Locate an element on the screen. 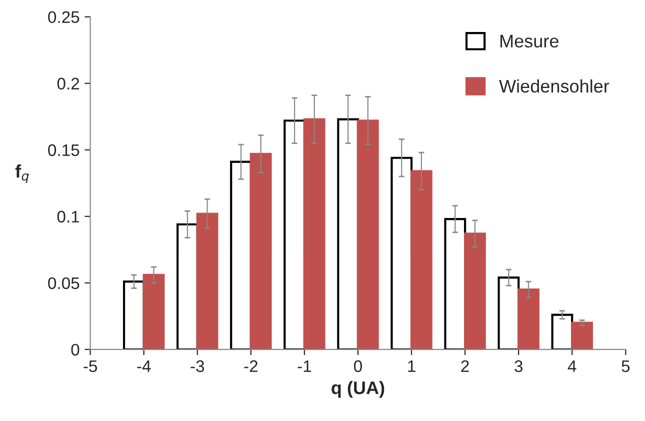  x-tick-label: 2 is located at coordinates (465, 366).